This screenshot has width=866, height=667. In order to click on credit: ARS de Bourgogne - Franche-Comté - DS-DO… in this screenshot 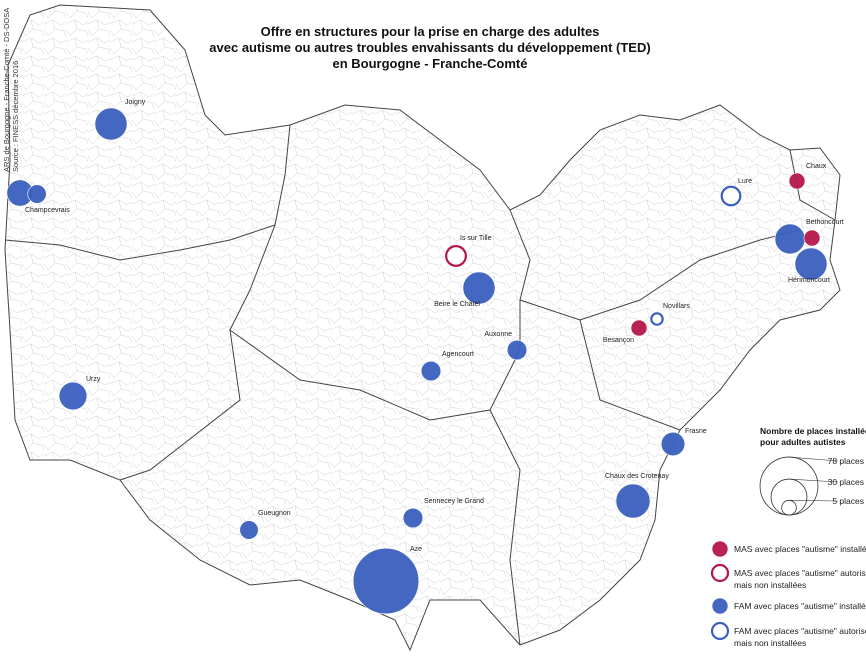, I will do `click(6, 90)`.